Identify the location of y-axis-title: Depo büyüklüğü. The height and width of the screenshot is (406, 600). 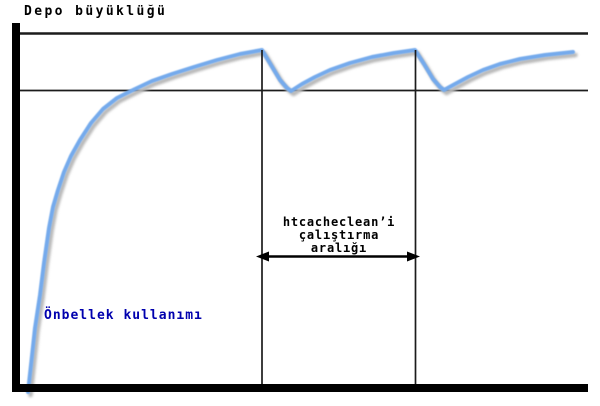
(96, 11).